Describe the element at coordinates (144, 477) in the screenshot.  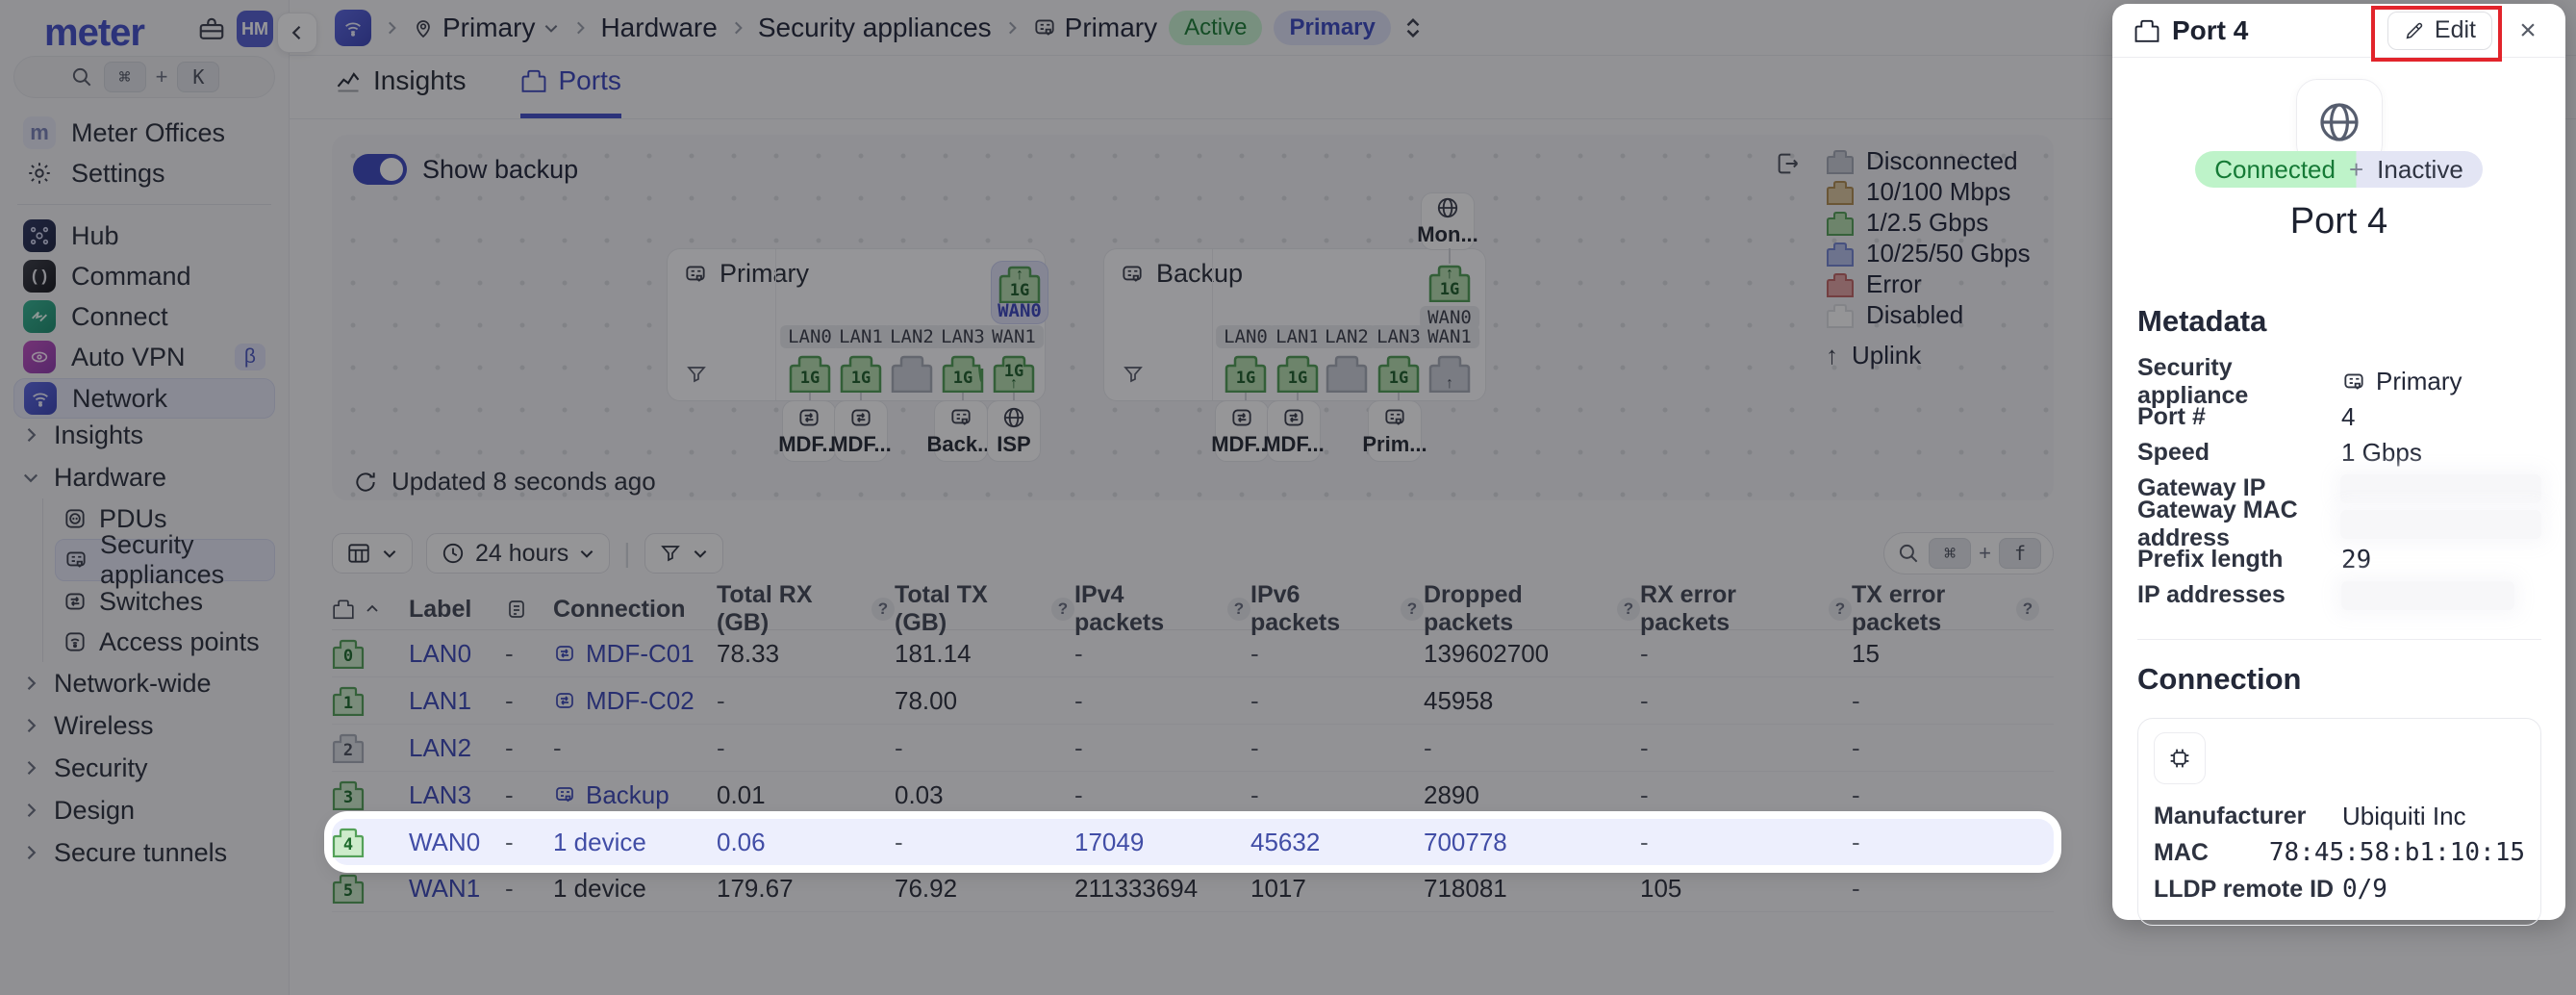
I see `tree-item-hardware: Hardware` at that location.